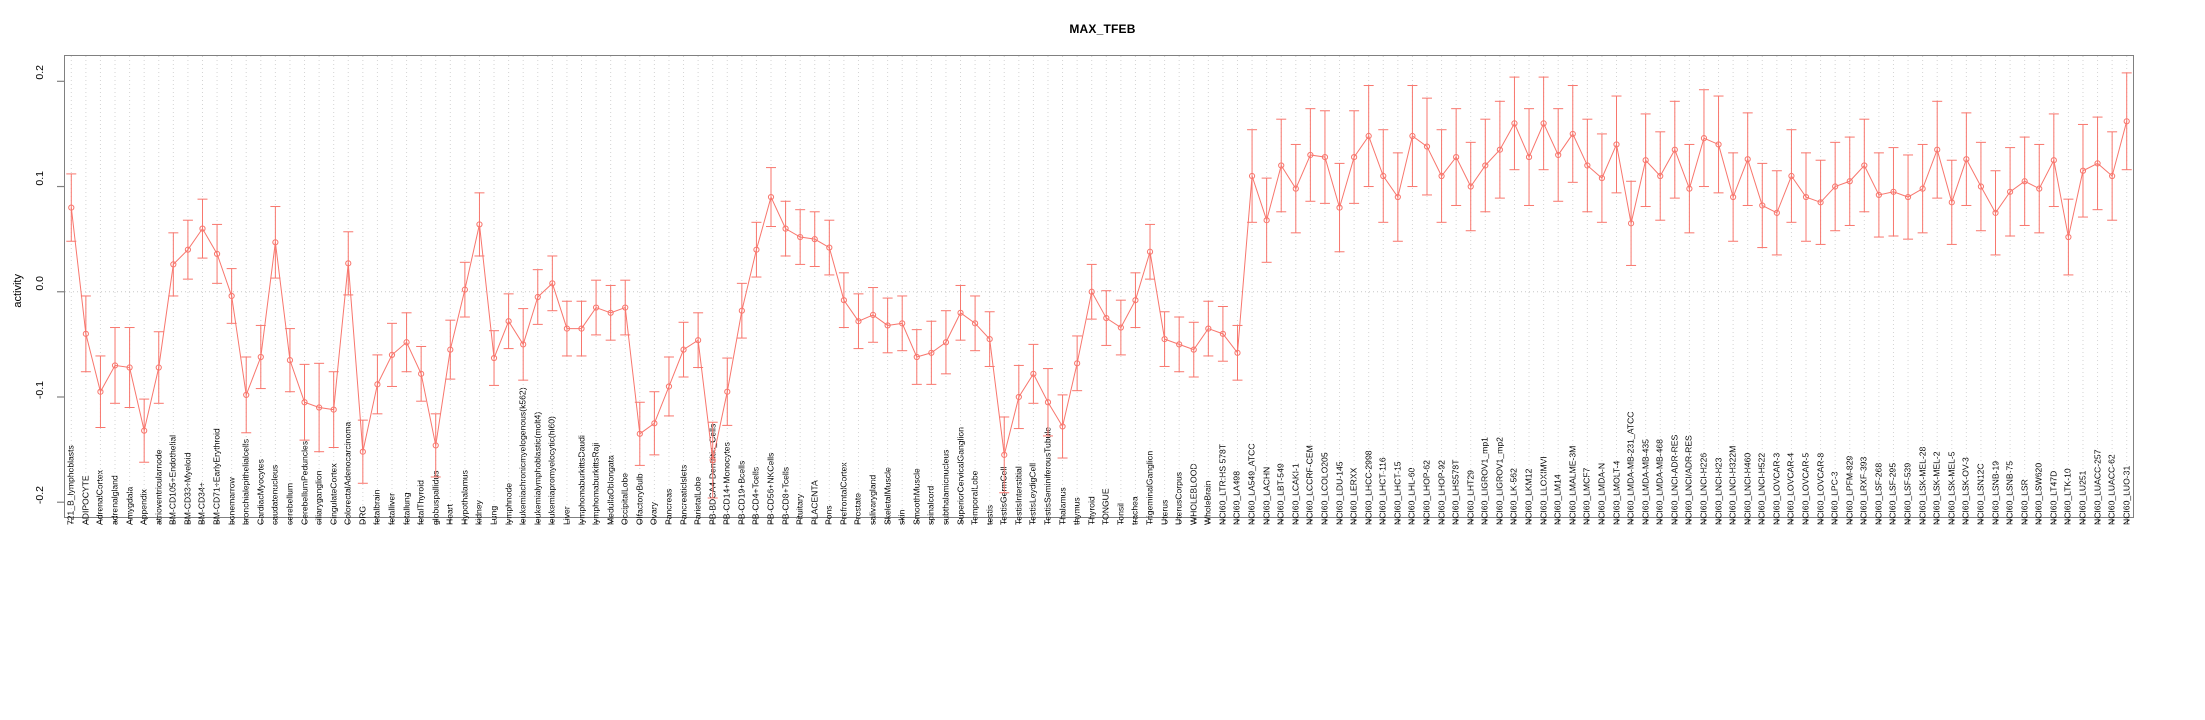 The width and height of the screenshot is (2205, 720). What do you see at coordinates (566, 515) in the screenshot?
I see `x-tick-label: Liver` at bounding box center [566, 515].